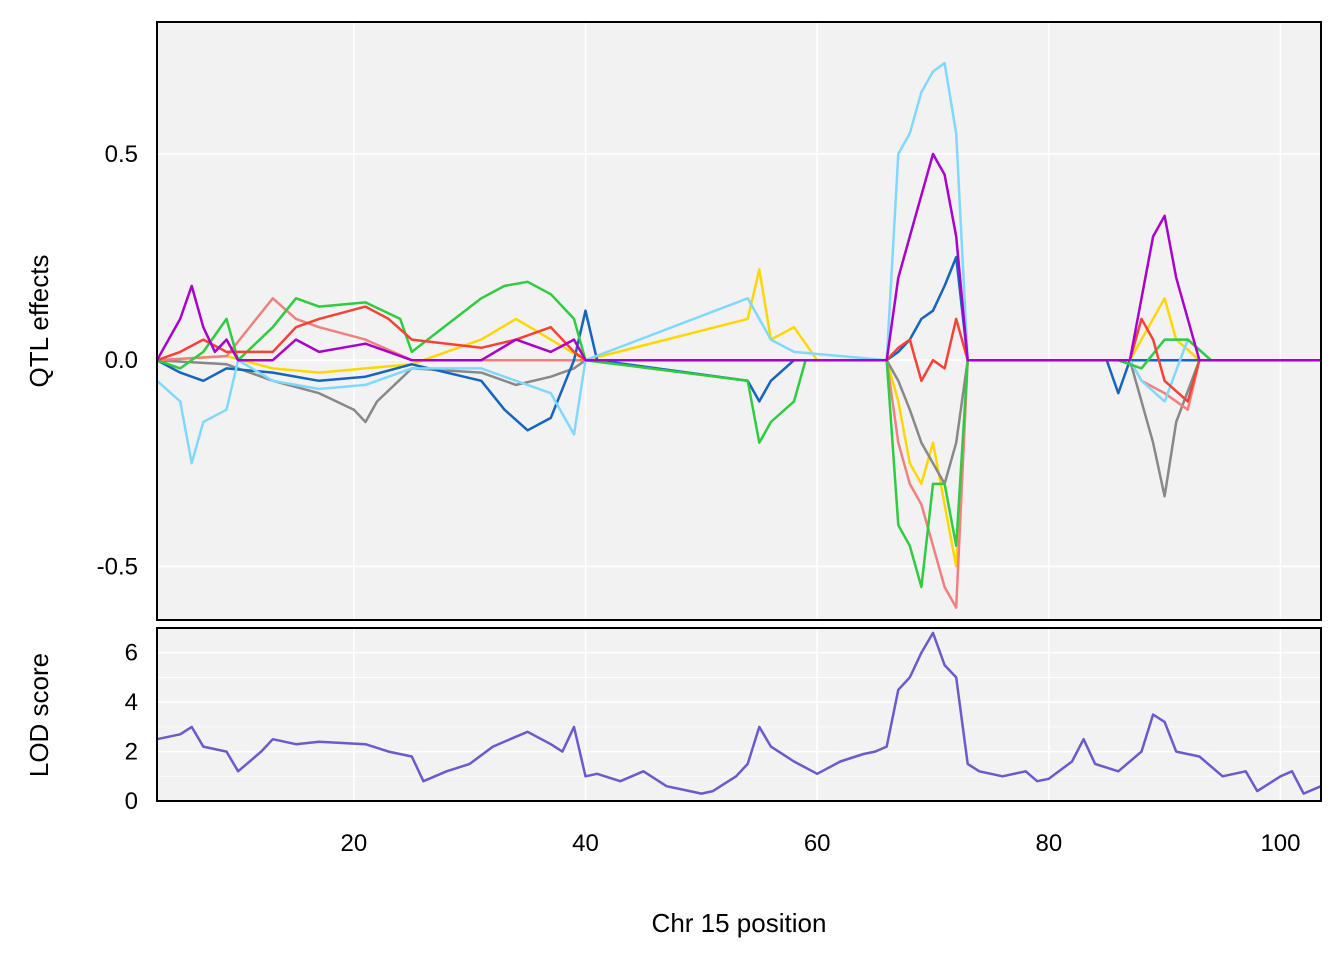 Image resolution: width=1344 pixels, height=960 pixels. What do you see at coordinates (738, 428) in the screenshot?
I see `effects-series-line` at bounding box center [738, 428].